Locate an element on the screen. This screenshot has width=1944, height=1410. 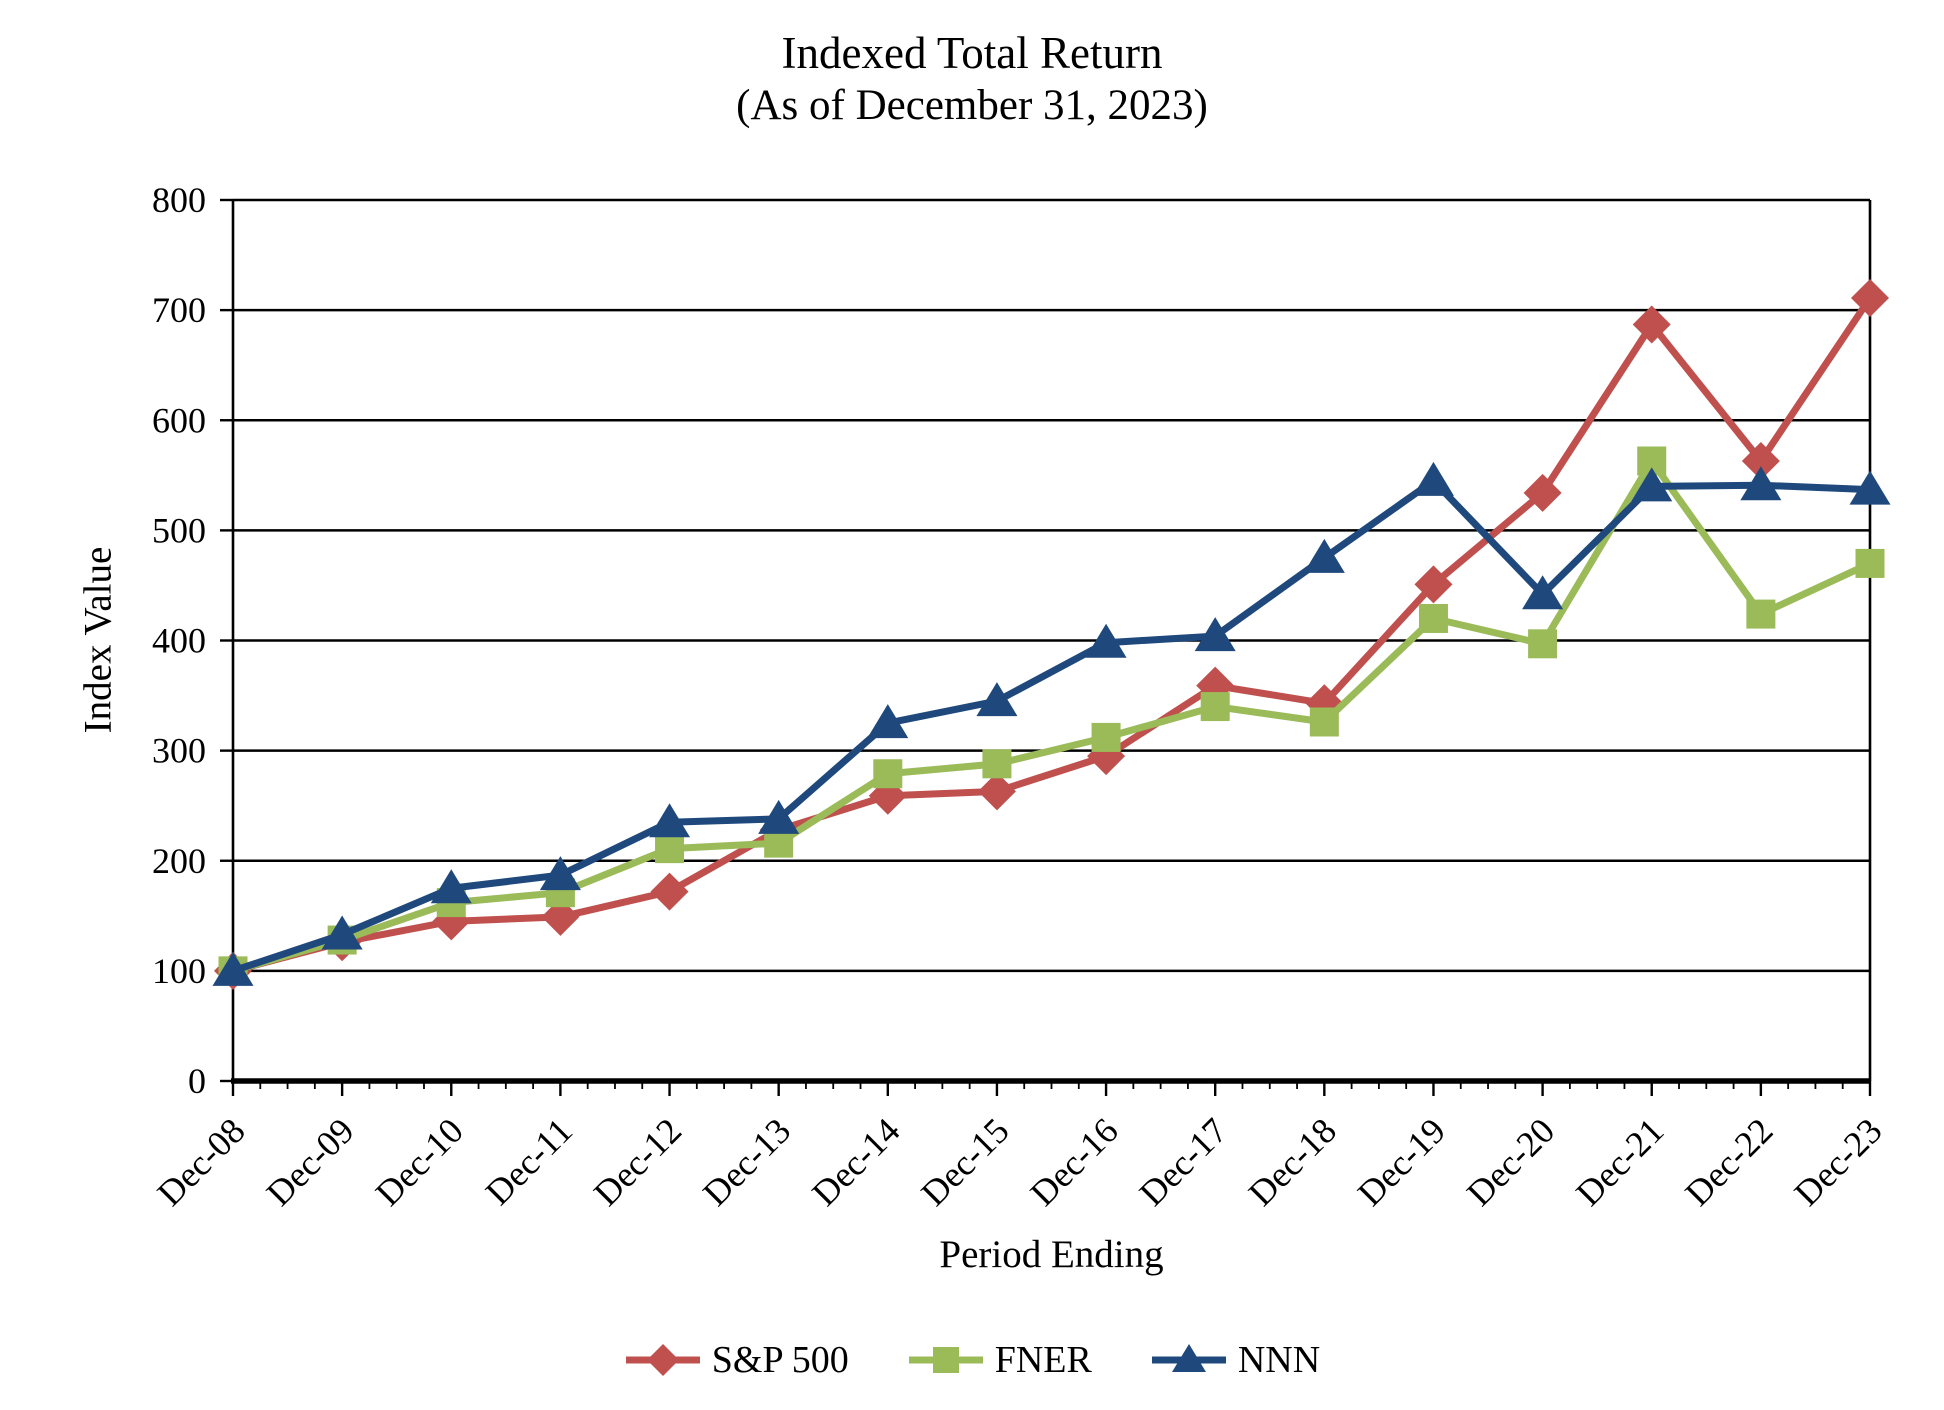
svg-text: 0 is located at coordinates (197, 1081).